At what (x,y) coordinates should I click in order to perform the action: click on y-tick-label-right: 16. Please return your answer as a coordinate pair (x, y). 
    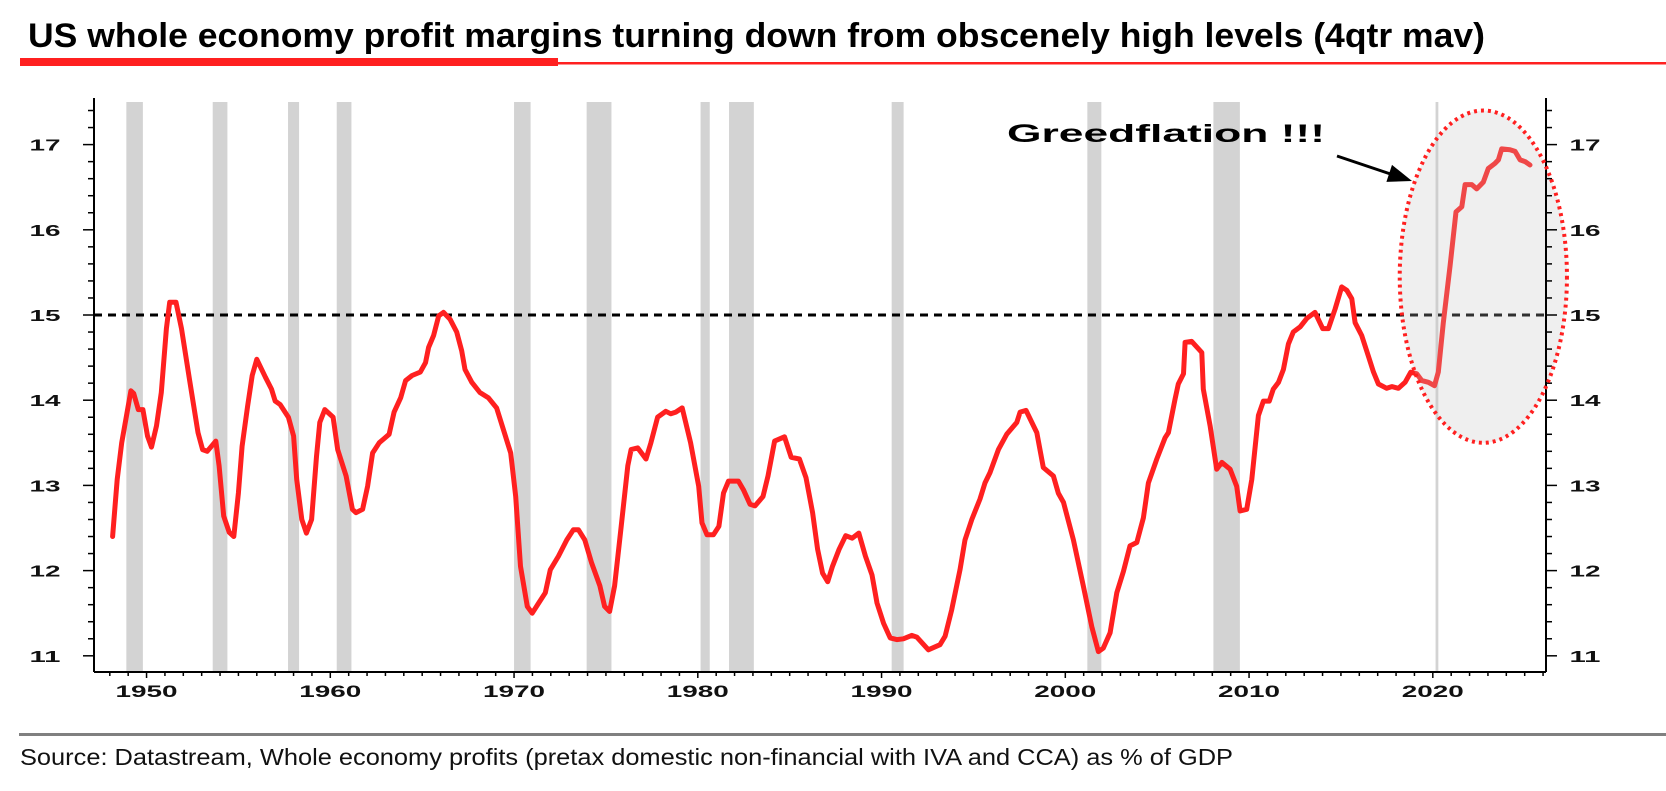
    Looking at the image, I should click on (1585, 231).